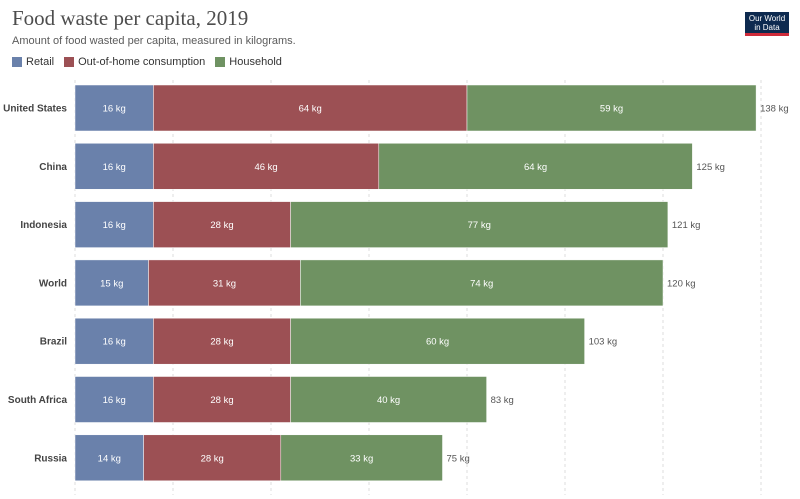 This screenshot has width=800, height=499. What do you see at coordinates (767, 27) in the screenshot?
I see `logo-line-2: in Data` at bounding box center [767, 27].